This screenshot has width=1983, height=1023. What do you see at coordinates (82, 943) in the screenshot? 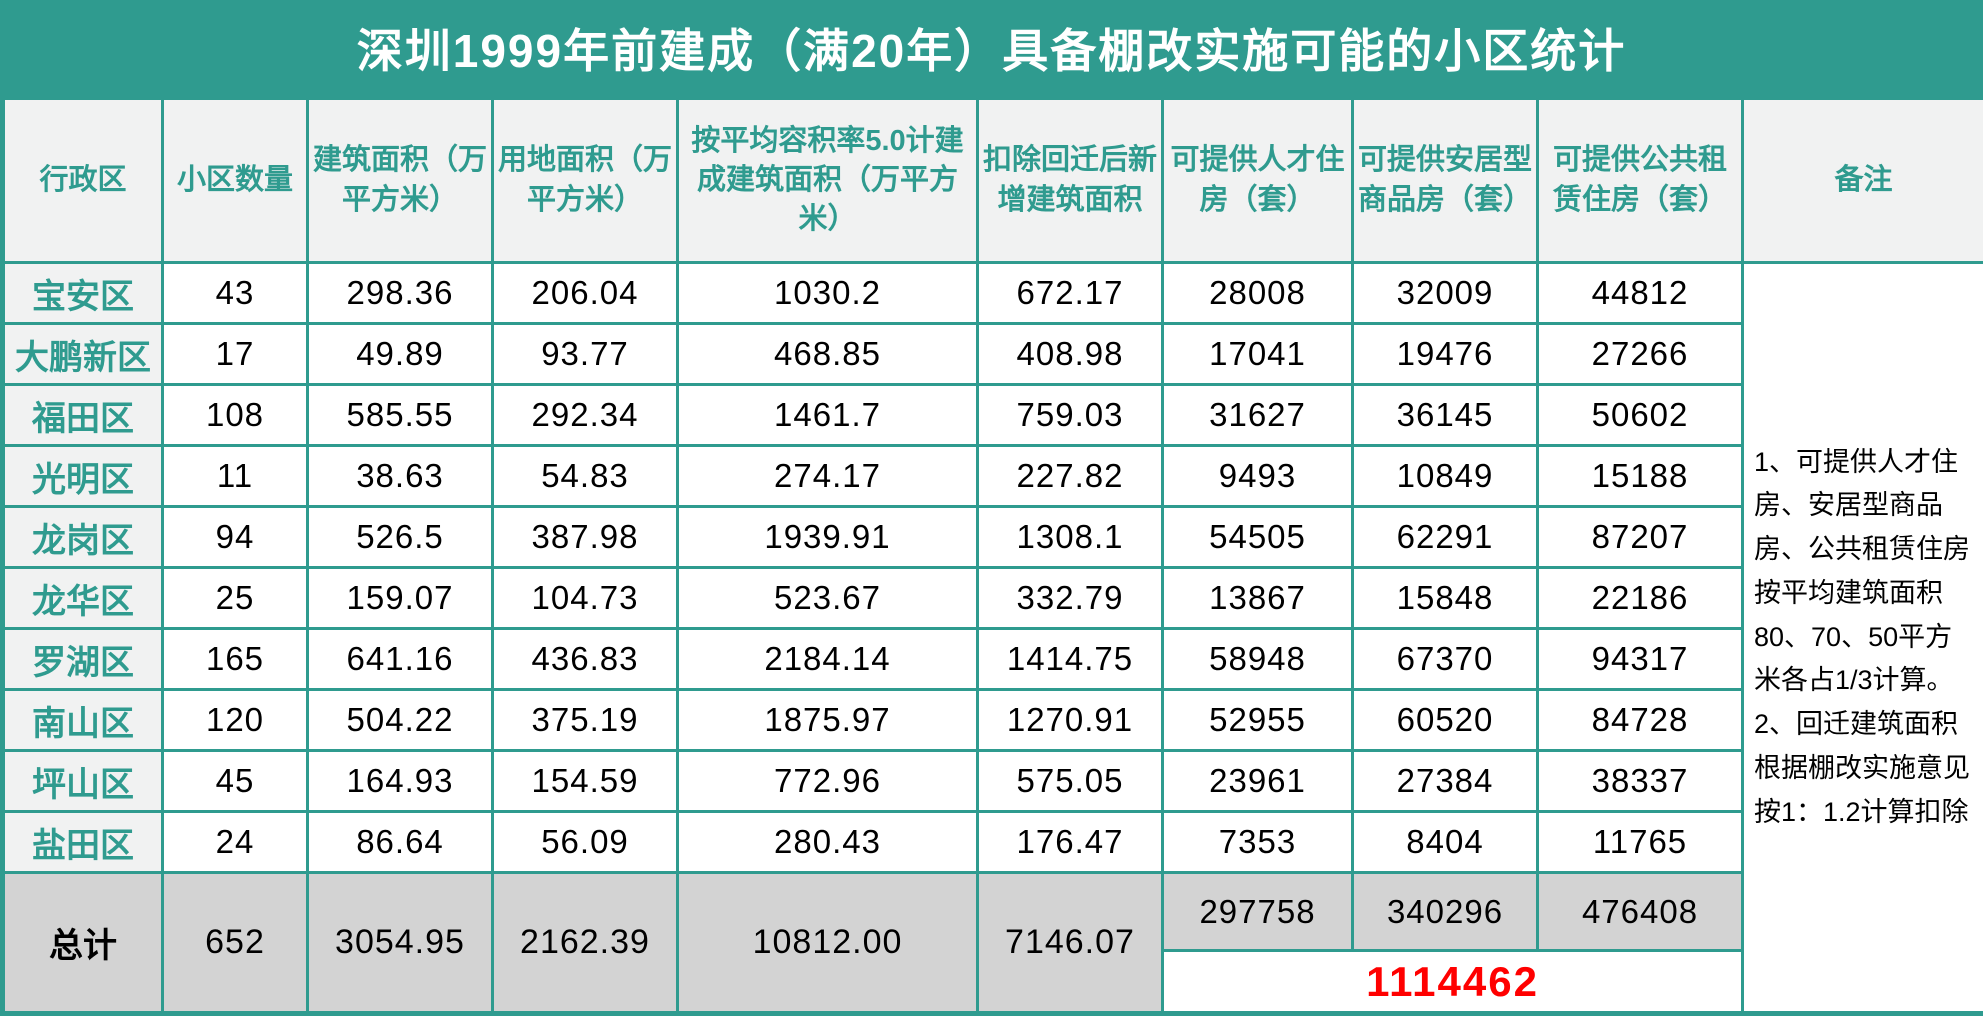
I see `total-label-cell: 总计` at bounding box center [82, 943].